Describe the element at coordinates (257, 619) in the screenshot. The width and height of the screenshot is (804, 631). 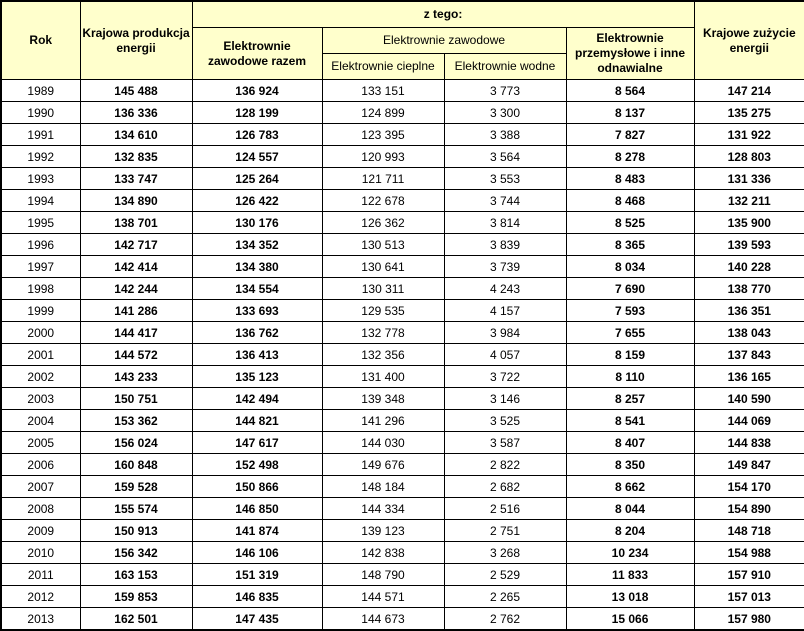
I see `cell-zawodowe-razem: 147 435` at that location.